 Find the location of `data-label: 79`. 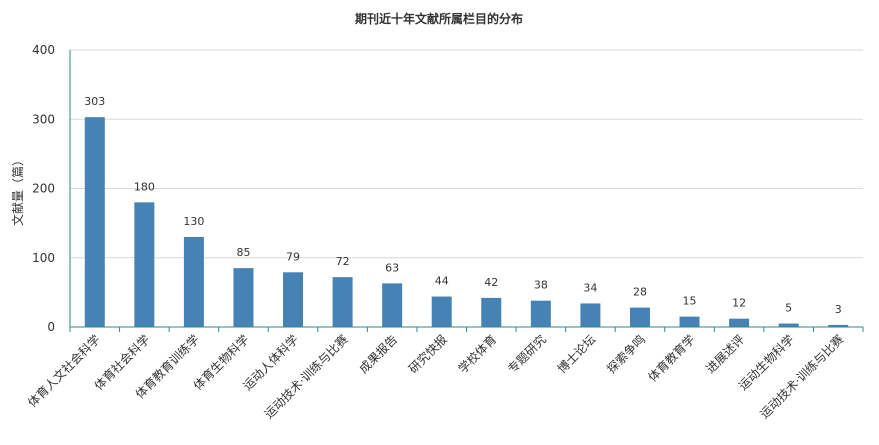

data-label: 79 is located at coordinates (293, 256).